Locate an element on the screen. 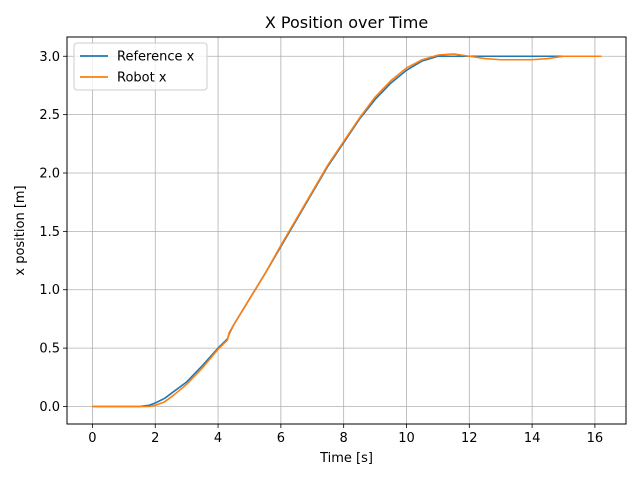  x-tick-label: 0 is located at coordinates (92, 438).